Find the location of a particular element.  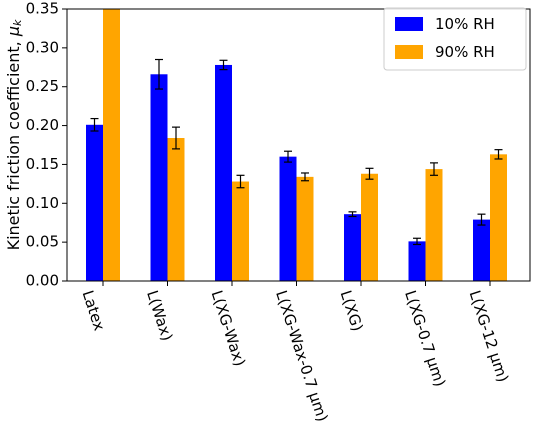

y-tick-label-1: 0.05 is located at coordinates (42, 242).